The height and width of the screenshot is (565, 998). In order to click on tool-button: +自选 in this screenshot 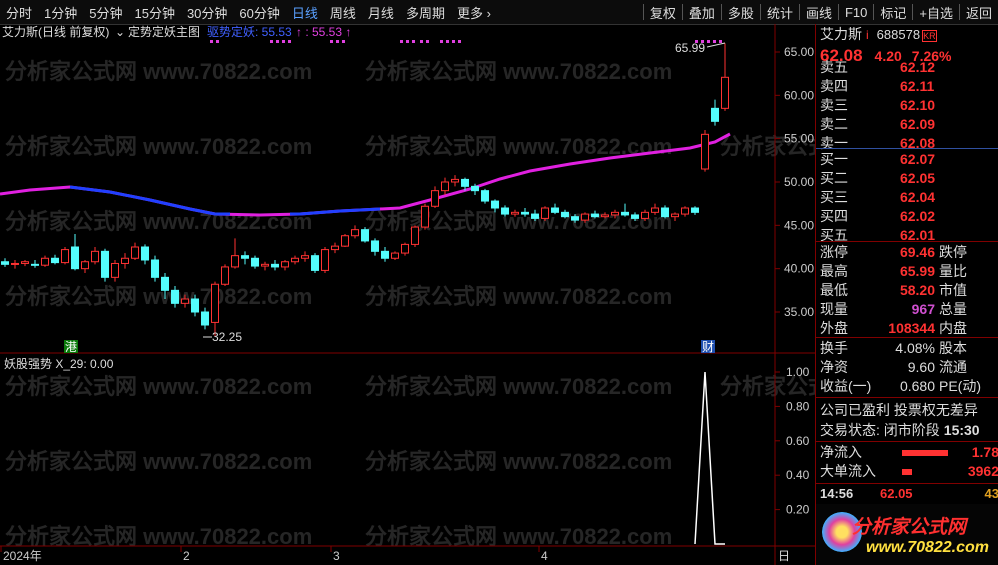, I will do `click(936, 13)`.